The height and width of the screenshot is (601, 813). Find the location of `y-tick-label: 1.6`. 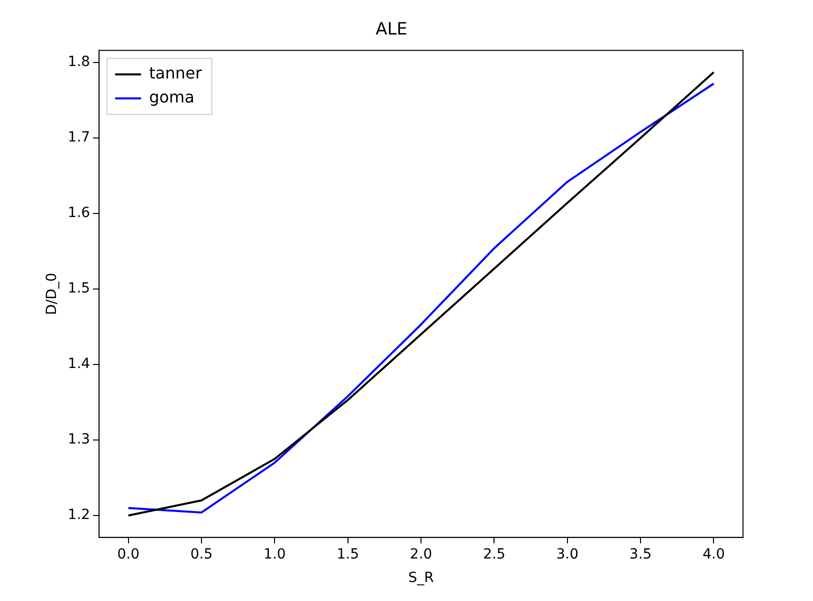

y-tick-label: 1.6 is located at coordinates (79, 213).